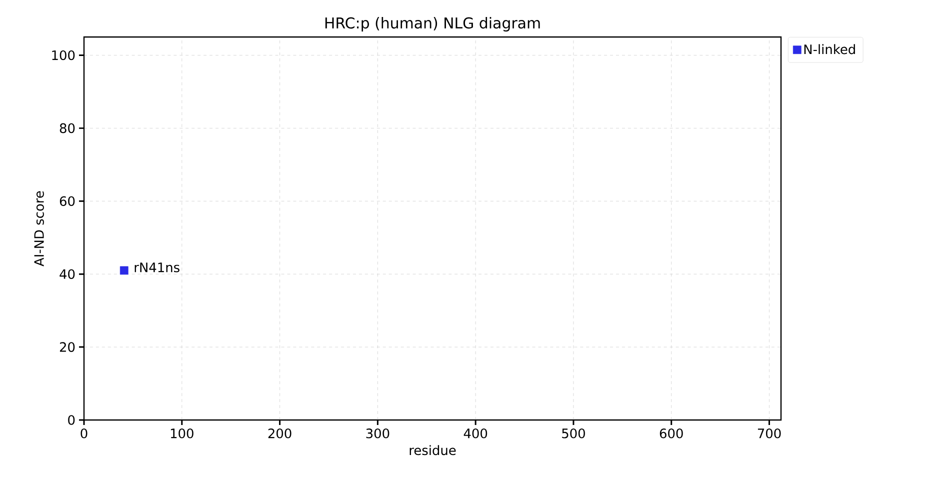 This screenshot has height=492, width=948. I want to click on y-tick-label: 0, so click(71, 420).